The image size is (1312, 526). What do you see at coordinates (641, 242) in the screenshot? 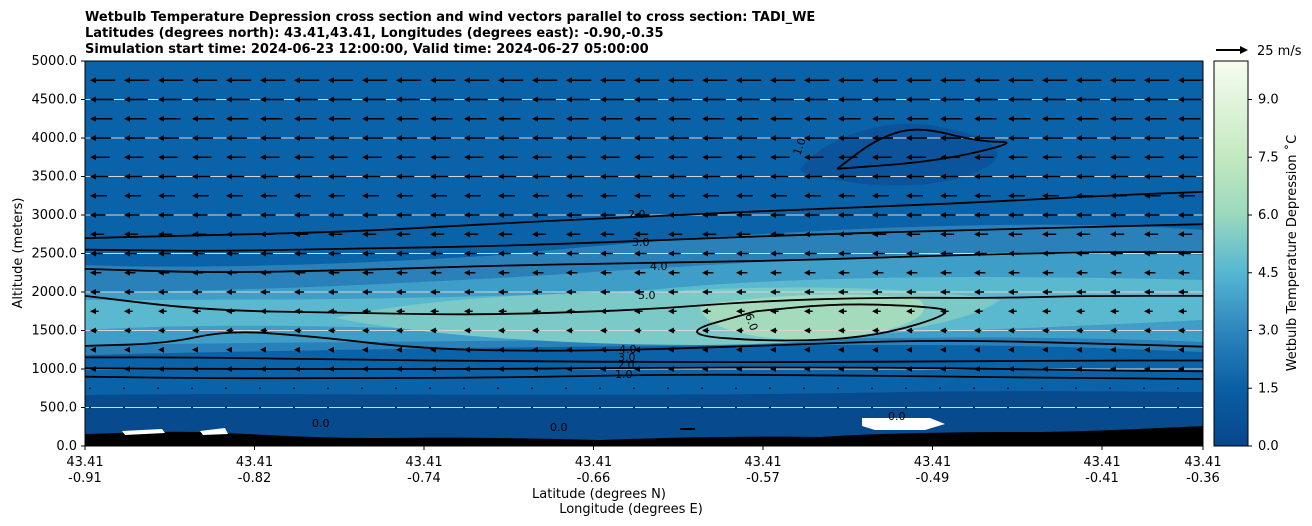
I see `contour-label-3: 3.0` at bounding box center [641, 242].